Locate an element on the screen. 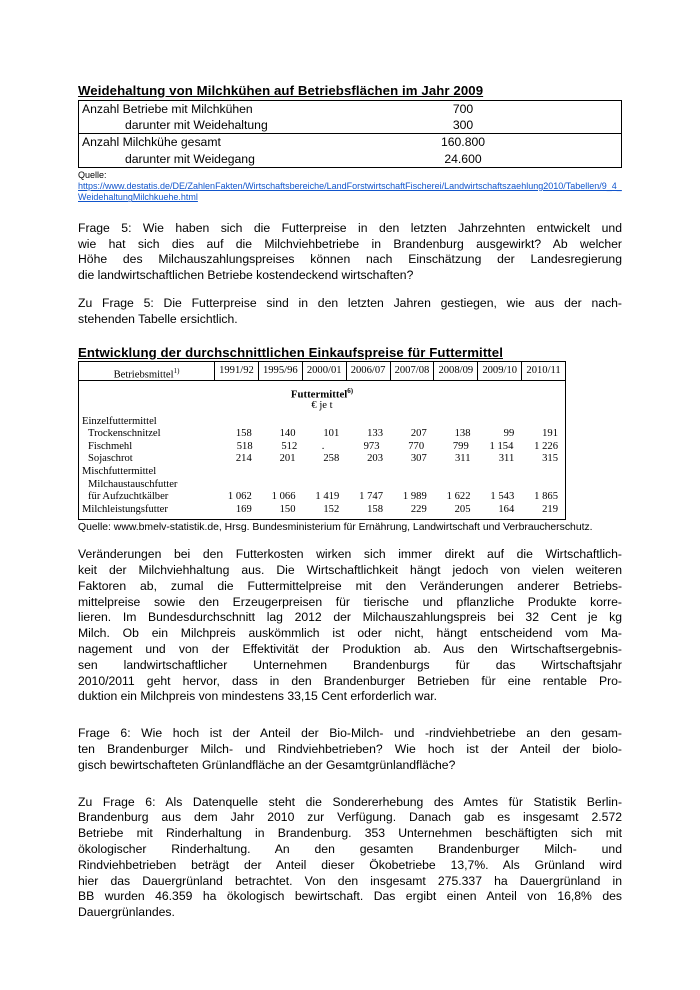 This screenshot has height=990, width=700. cell-value: 203 is located at coordinates (375, 459).